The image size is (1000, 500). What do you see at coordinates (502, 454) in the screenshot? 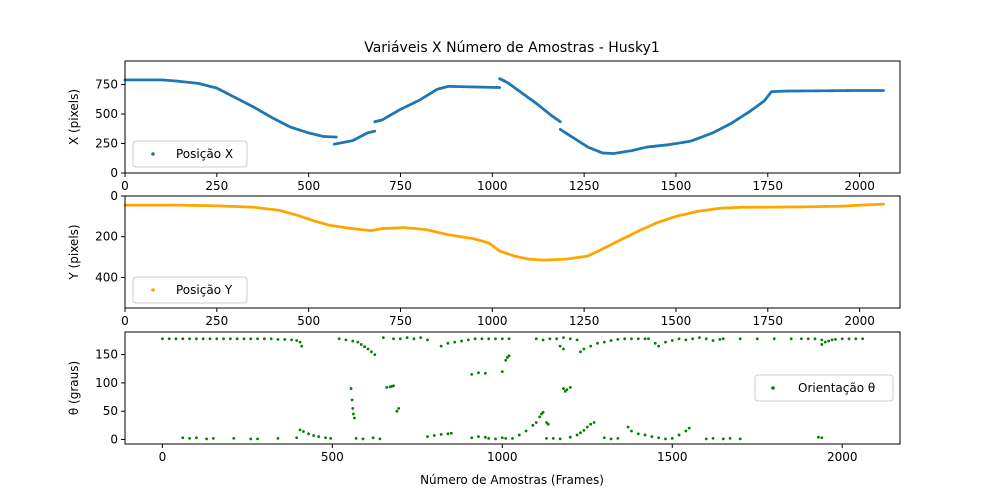
I see `orientation-x-tick: 1000` at bounding box center [502, 454].